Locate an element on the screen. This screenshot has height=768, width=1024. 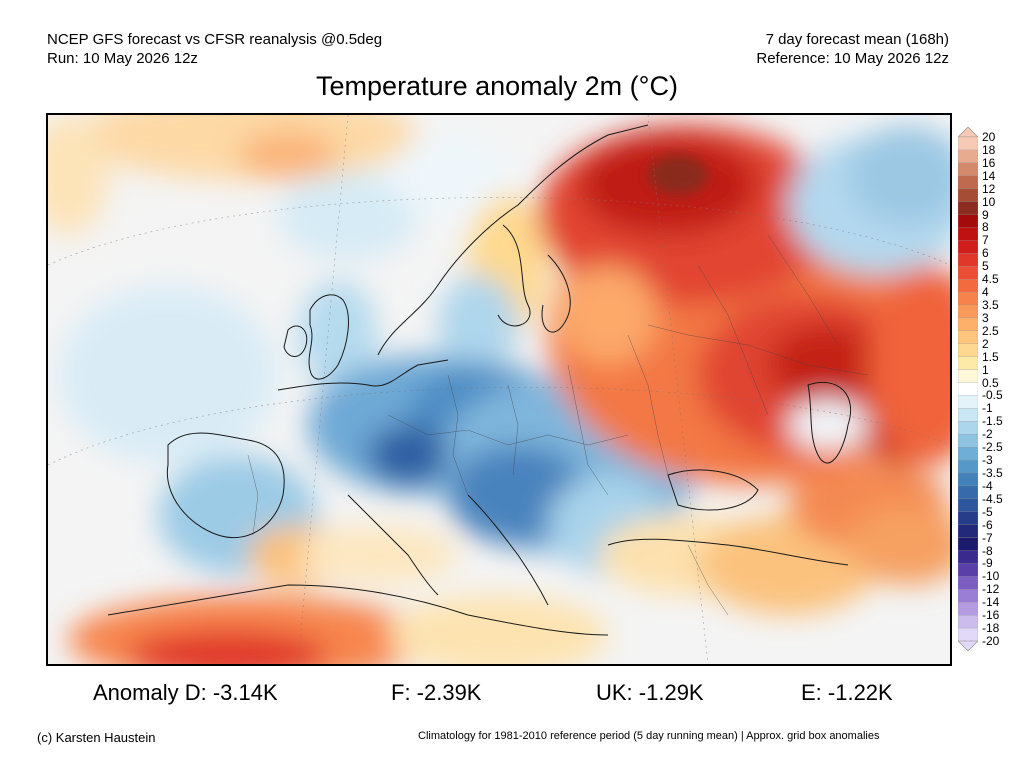
colorbar-label: 14 is located at coordinates (989, 175).